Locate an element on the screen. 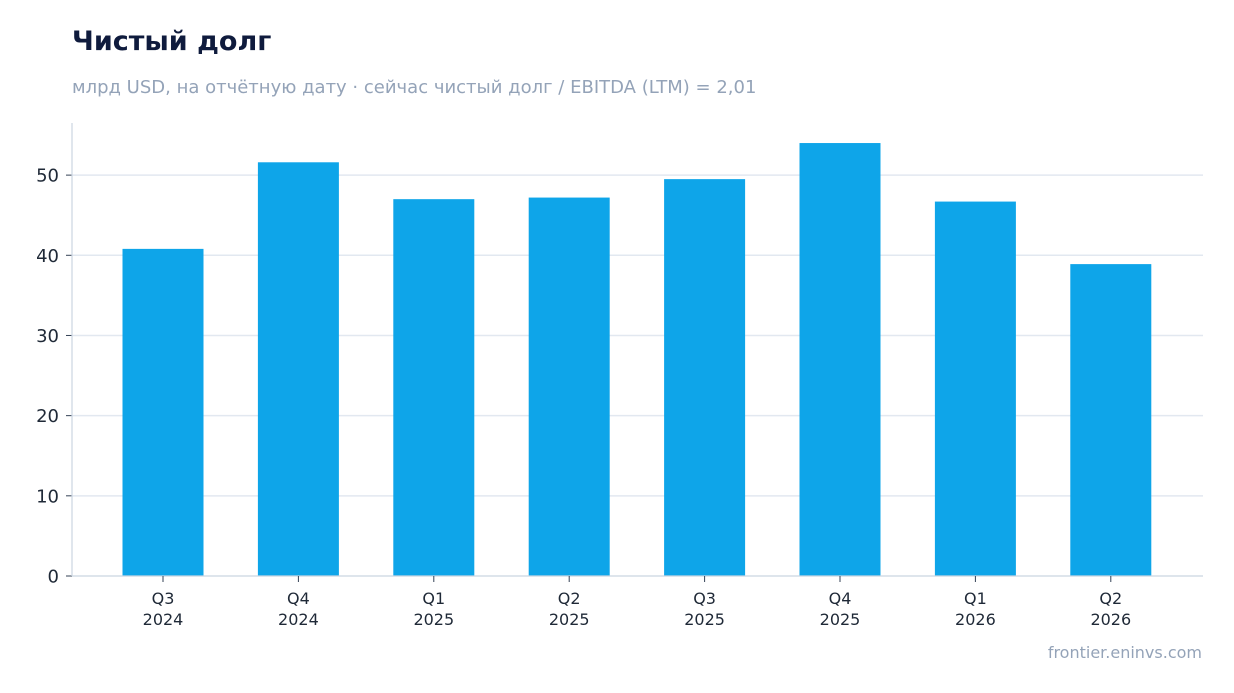  chart-title: Чистый долг is located at coordinates (172, 41).